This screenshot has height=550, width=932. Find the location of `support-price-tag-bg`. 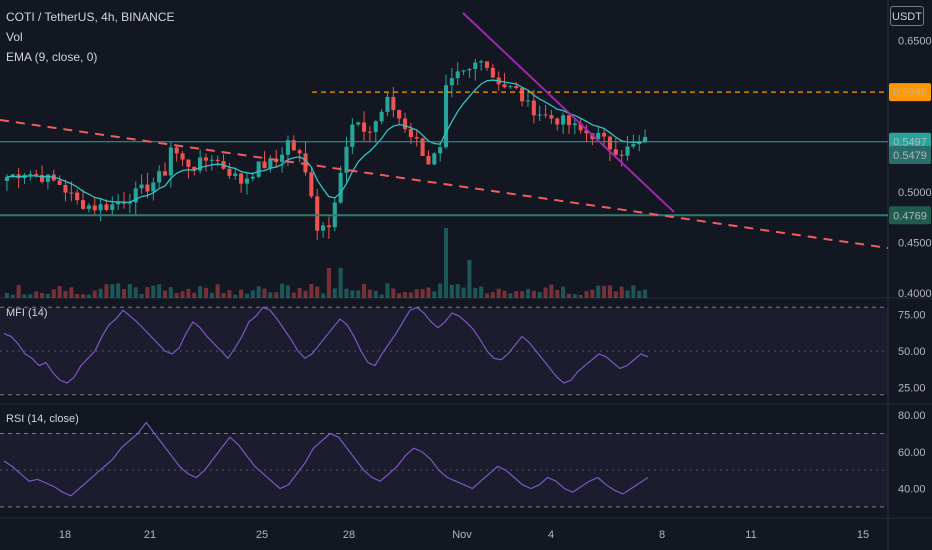

support-price-tag-bg is located at coordinates (910, 215).